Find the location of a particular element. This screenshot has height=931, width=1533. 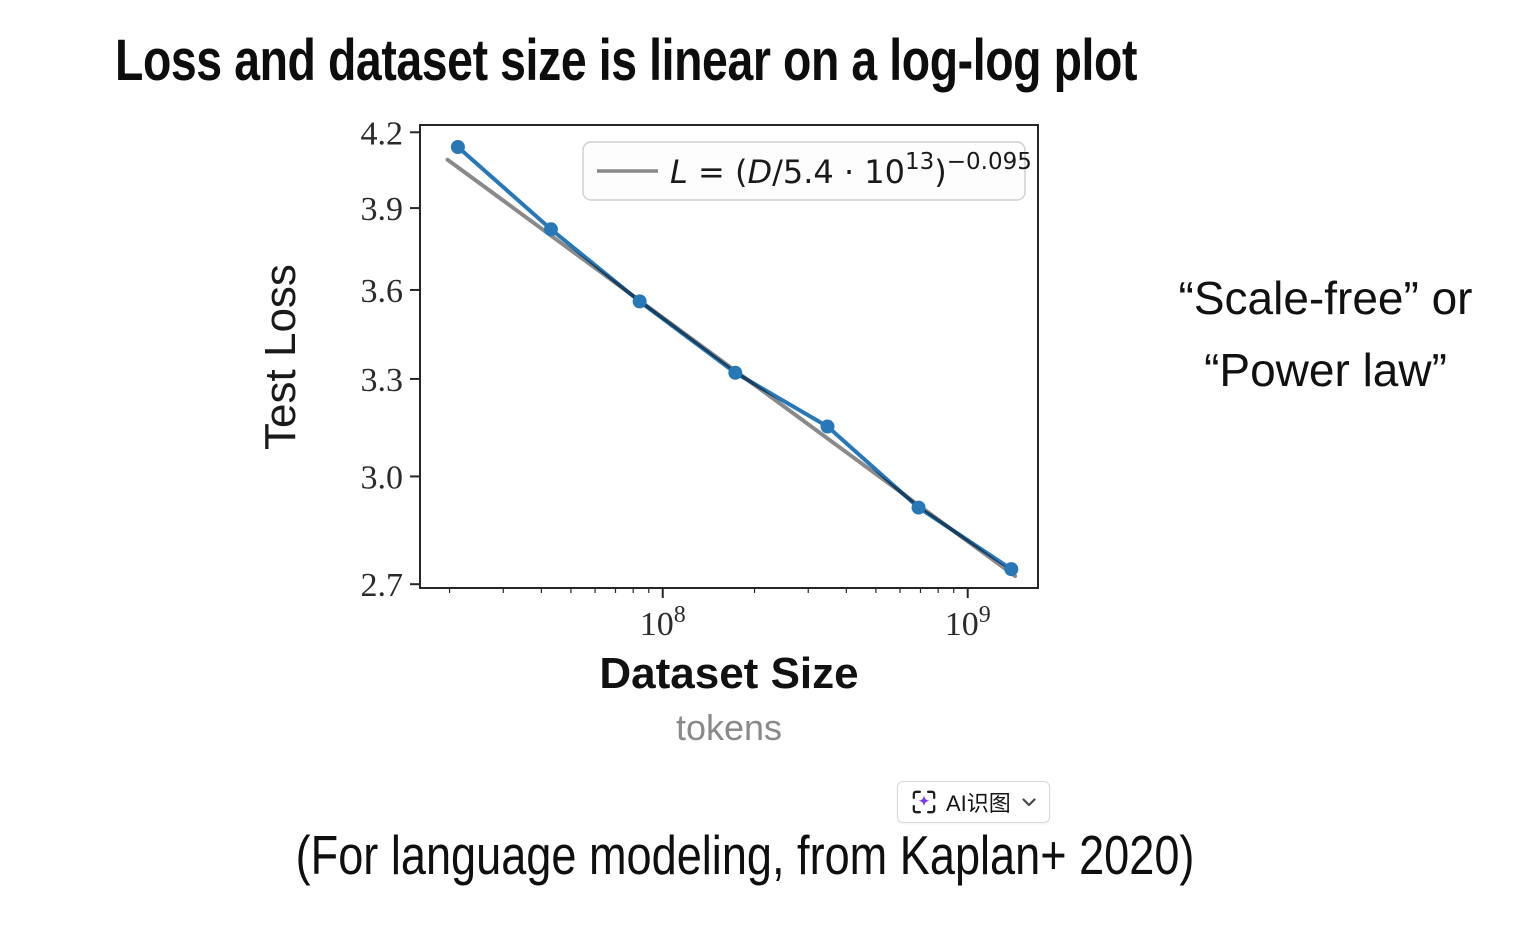

y-tick-label: 3.9 is located at coordinates (382, 209).